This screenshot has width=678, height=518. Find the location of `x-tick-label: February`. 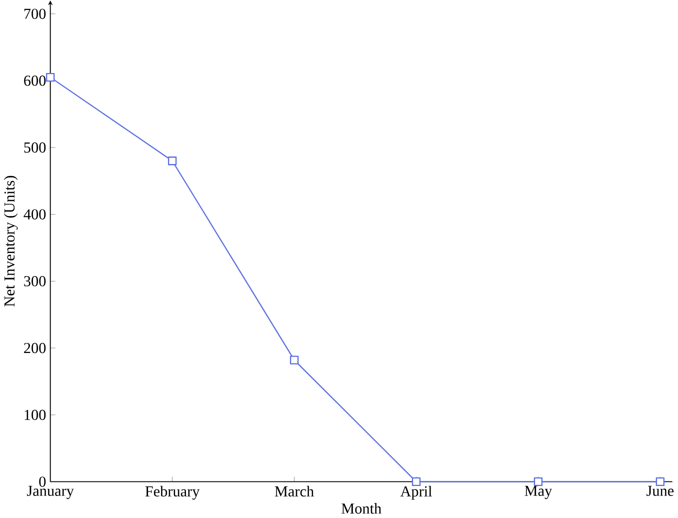

x-tick-label: February is located at coordinates (172, 493).